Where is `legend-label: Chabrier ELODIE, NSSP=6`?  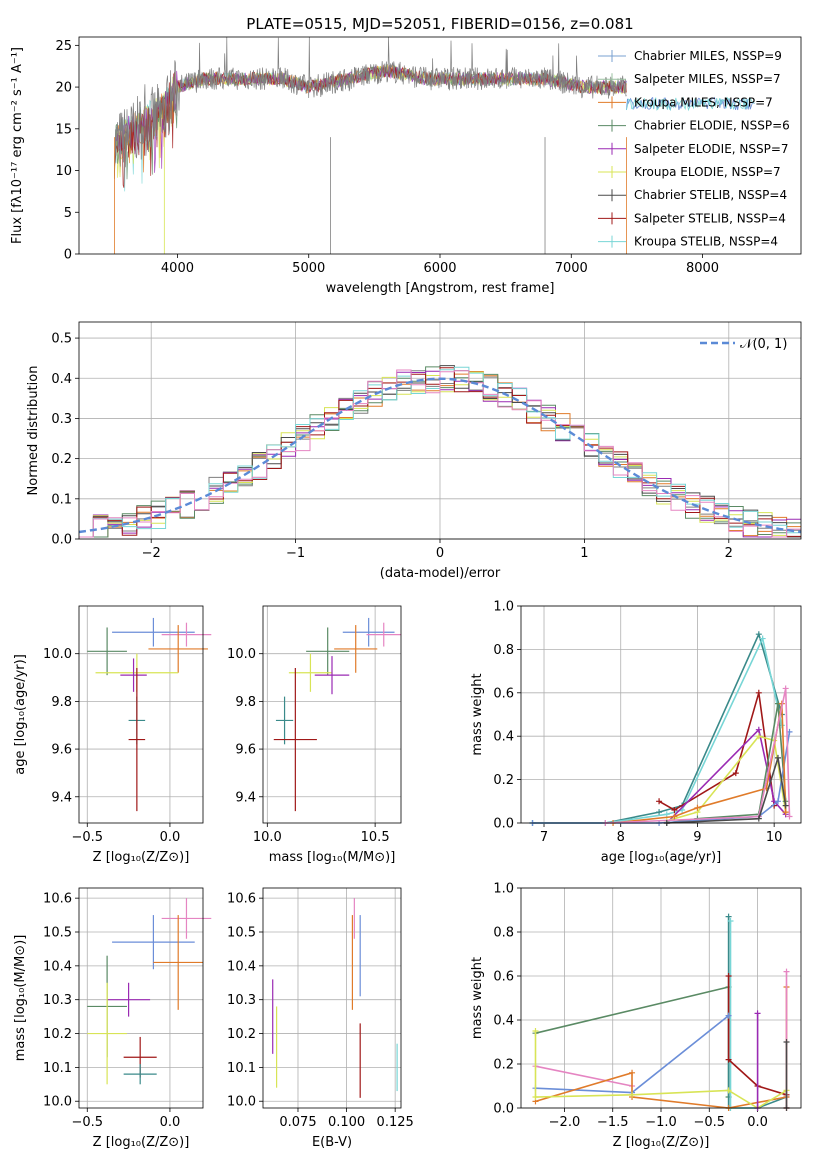
legend-label: Chabrier ELODIE, NSSP=6 is located at coordinates (712, 126).